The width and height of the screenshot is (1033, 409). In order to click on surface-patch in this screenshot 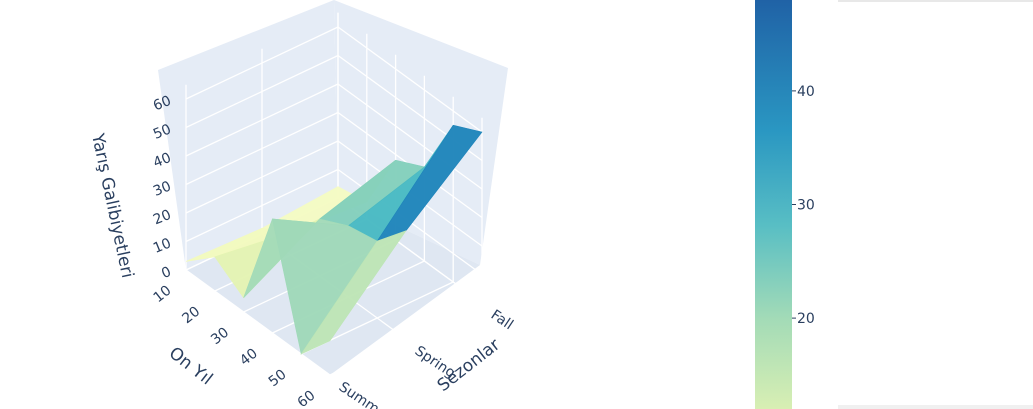, I will do `click(353, 292)`.